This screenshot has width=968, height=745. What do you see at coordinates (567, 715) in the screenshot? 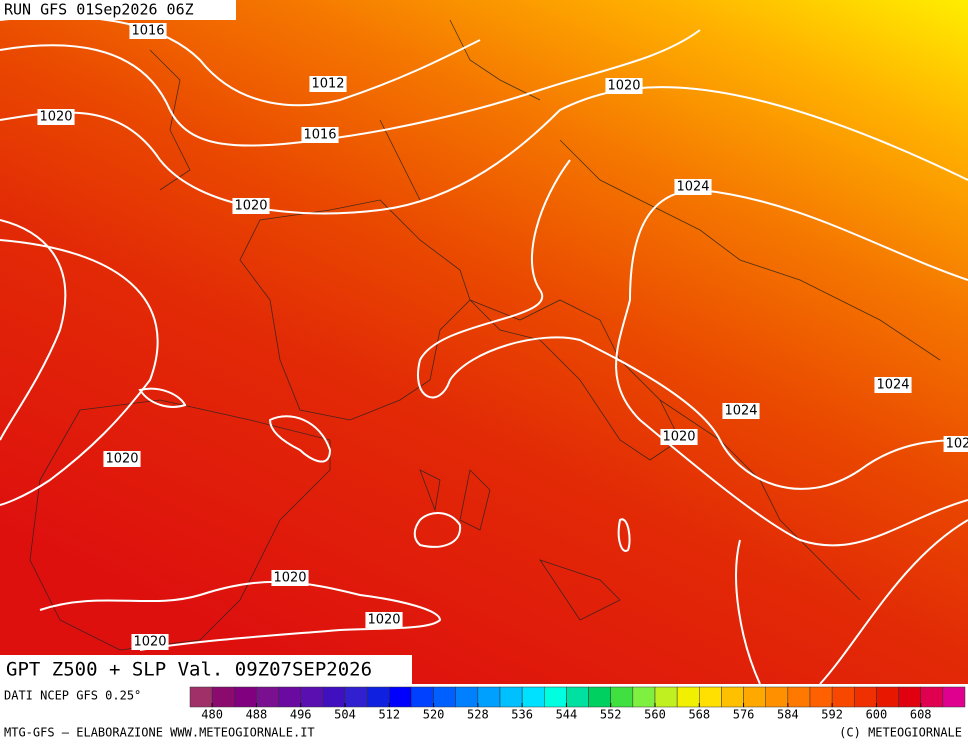
I see `colorbar-label: 544` at bounding box center [567, 715].